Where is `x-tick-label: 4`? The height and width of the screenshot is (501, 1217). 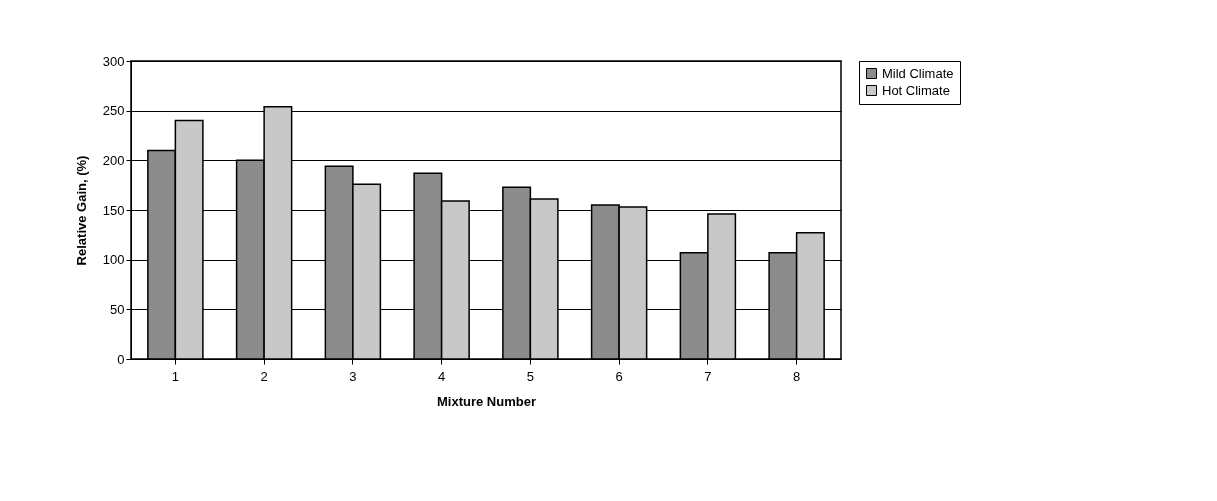 x-tick-label: 4 is located at coordinates (442, 376).